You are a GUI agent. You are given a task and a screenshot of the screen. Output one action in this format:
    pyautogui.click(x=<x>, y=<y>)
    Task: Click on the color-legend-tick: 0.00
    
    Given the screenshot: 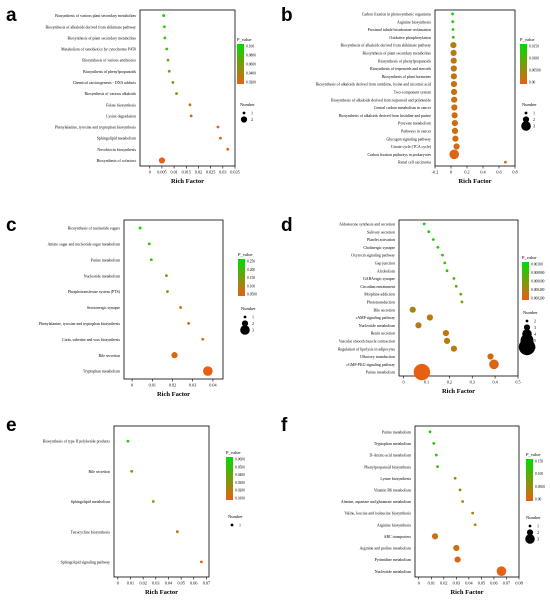 What is the action you would take?
    pyautogui.click(x=538, y=500)
    